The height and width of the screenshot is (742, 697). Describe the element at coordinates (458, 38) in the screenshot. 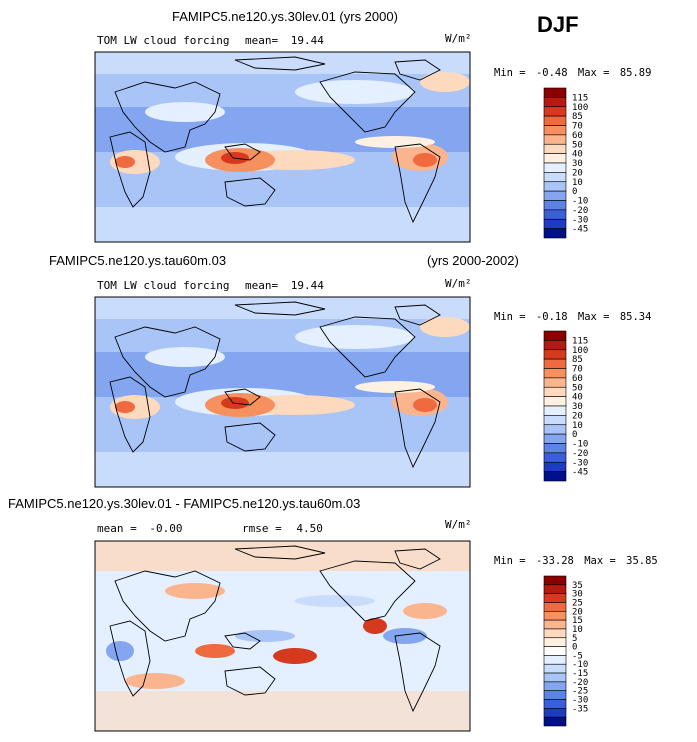

I see `panel-1-units: W/m²` at that location.